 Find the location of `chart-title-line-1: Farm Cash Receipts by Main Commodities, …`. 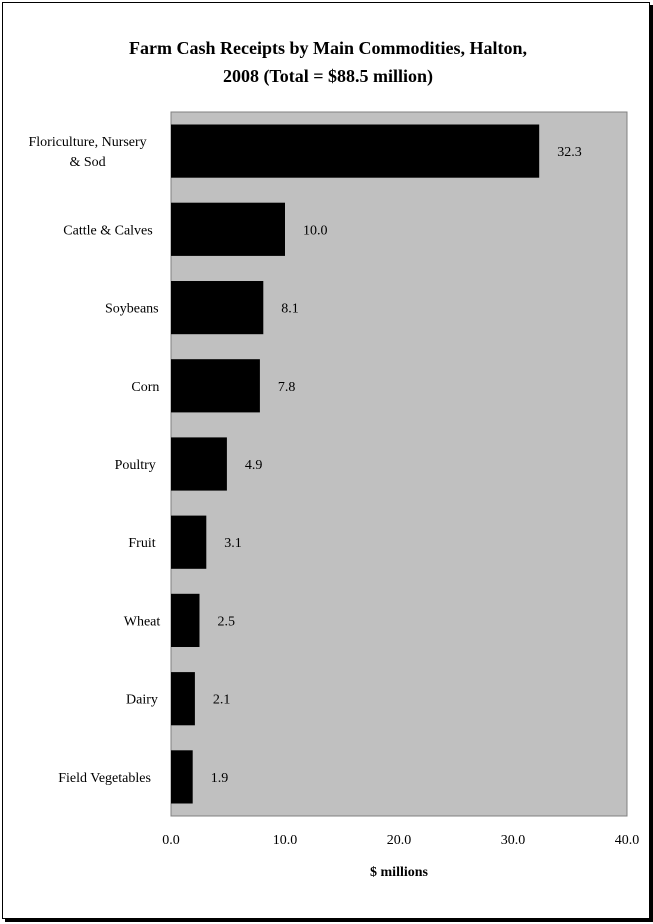

chart-title-line-1: Farm Cash Receipts by Main Commodities, … is located at coordinates (328, 48).